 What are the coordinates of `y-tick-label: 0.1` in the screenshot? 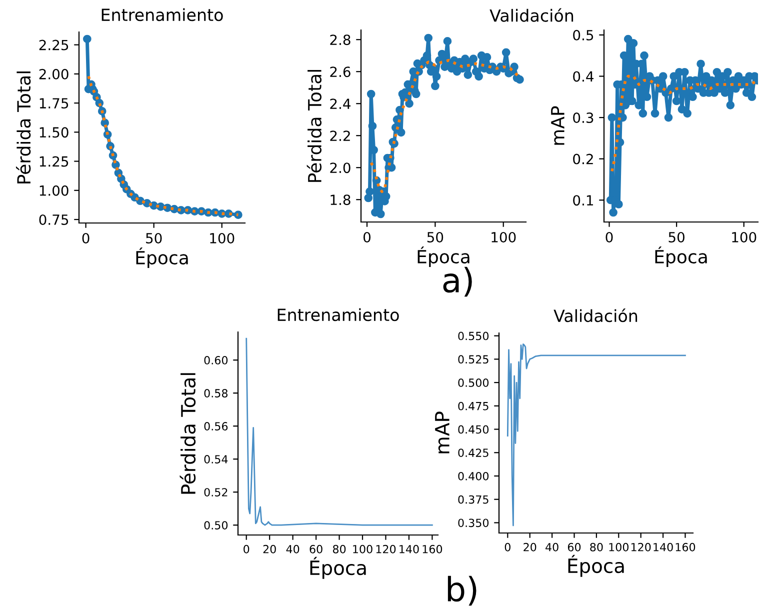 It's located at (583, 200).